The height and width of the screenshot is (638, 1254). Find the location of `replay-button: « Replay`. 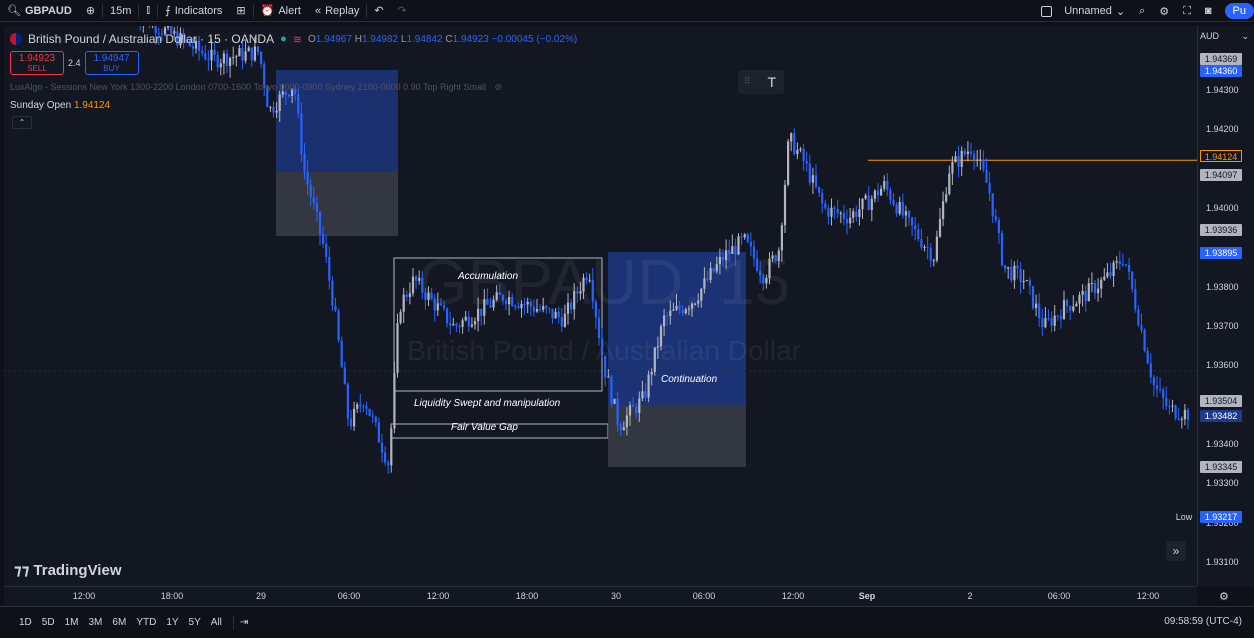

replay-button: « Replay is located at coordinates (337, 11).